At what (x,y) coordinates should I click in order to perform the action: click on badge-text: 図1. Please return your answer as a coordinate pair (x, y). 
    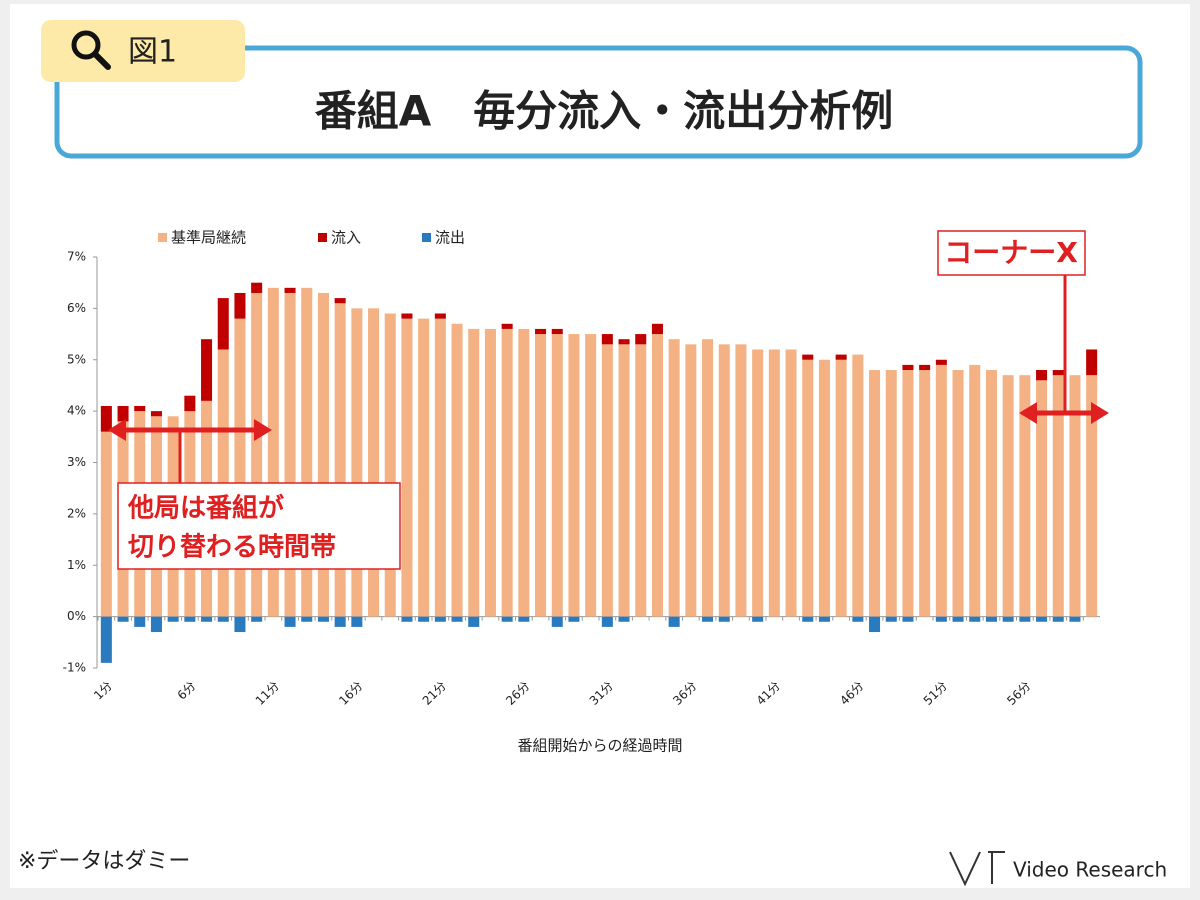
    Looking at the image, I should click on (152, 52).